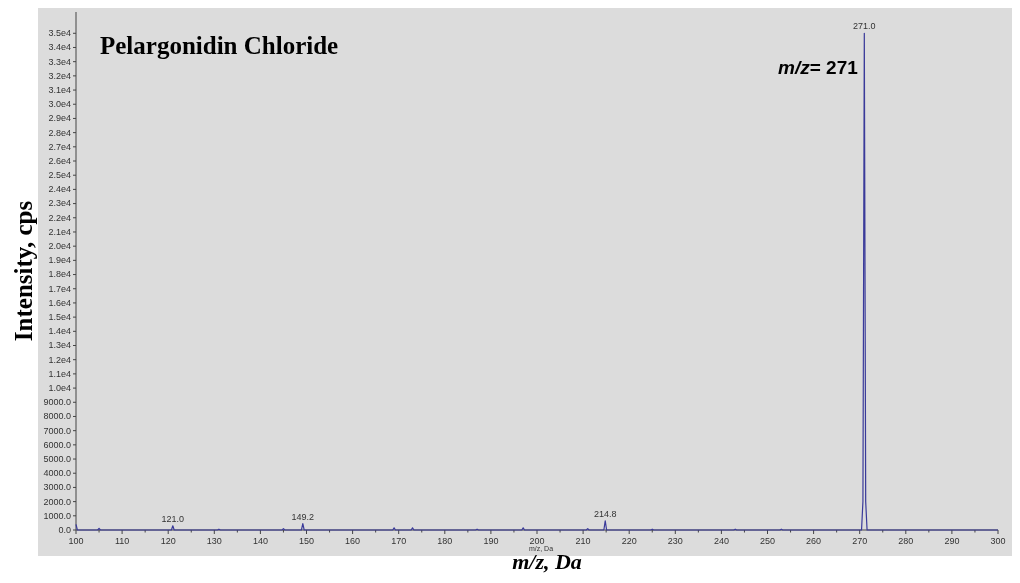 The image size is (1020, 583). I want to click on y-tick-label: 3000.0, so click(57, 487).